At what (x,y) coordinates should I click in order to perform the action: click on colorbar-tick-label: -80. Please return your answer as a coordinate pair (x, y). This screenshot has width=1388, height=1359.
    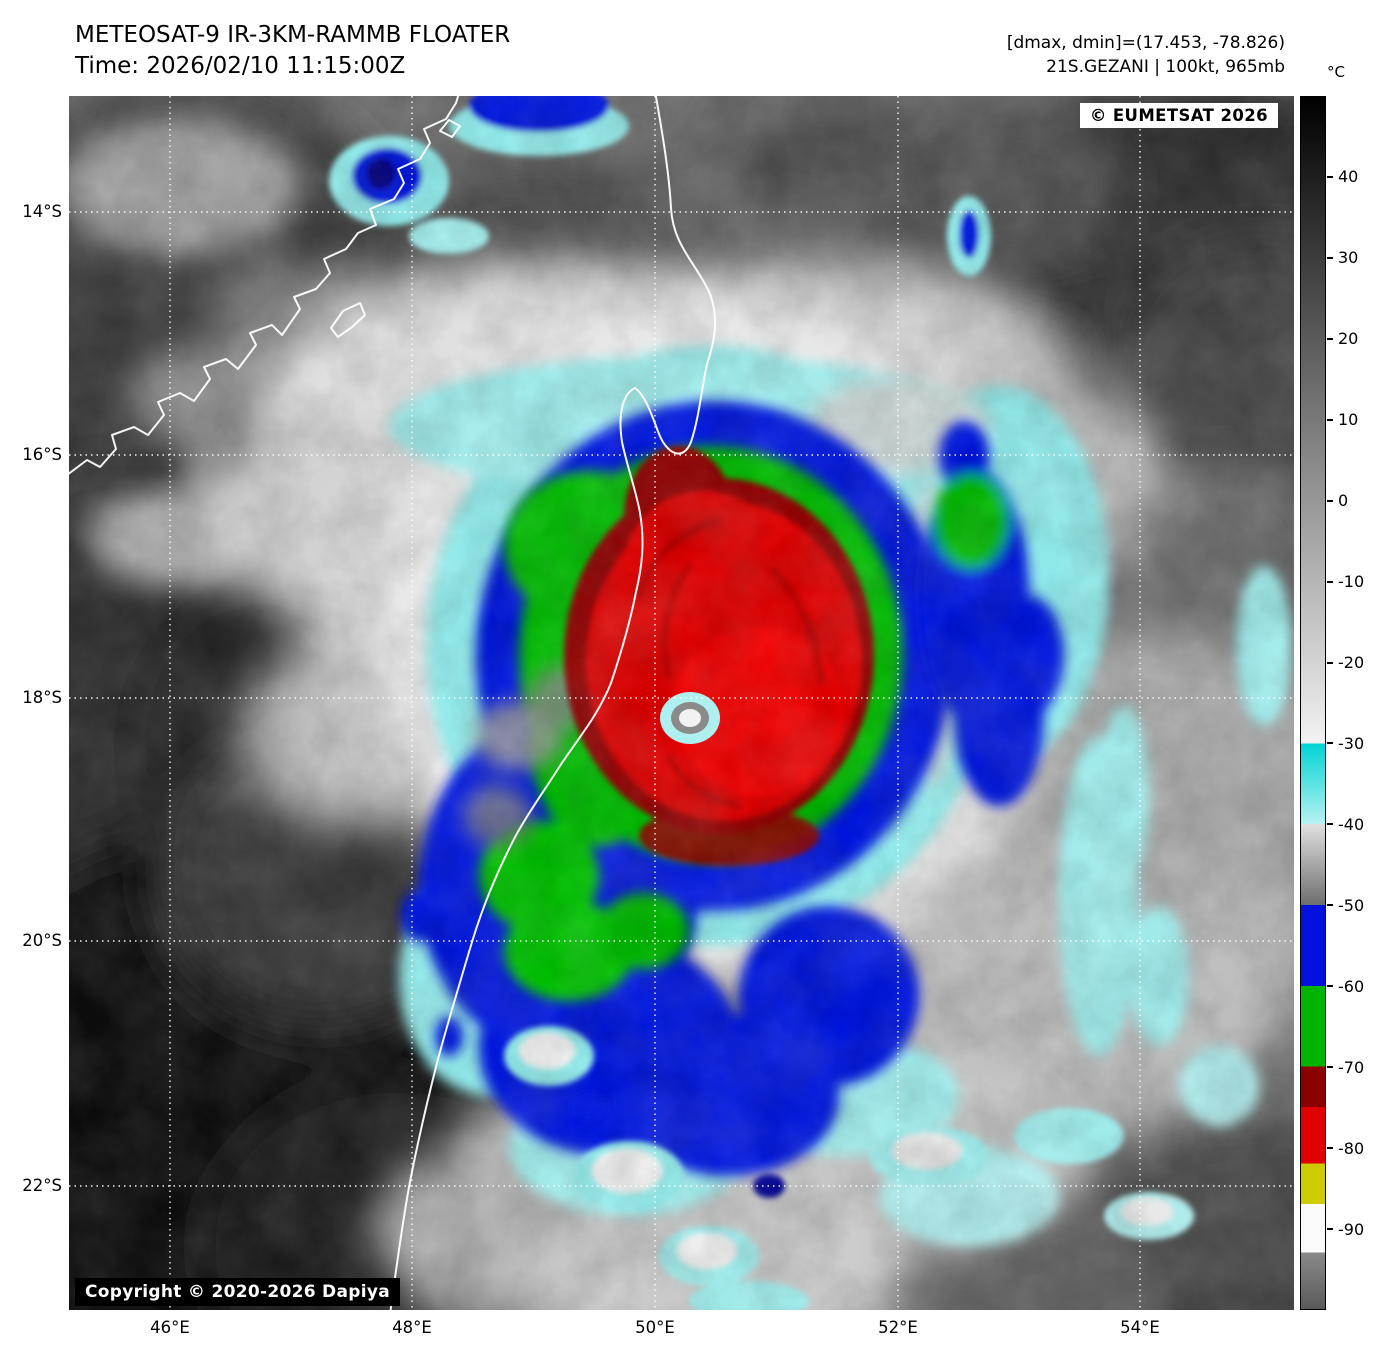
    Looking at the image, I should click on (1351, 1148).